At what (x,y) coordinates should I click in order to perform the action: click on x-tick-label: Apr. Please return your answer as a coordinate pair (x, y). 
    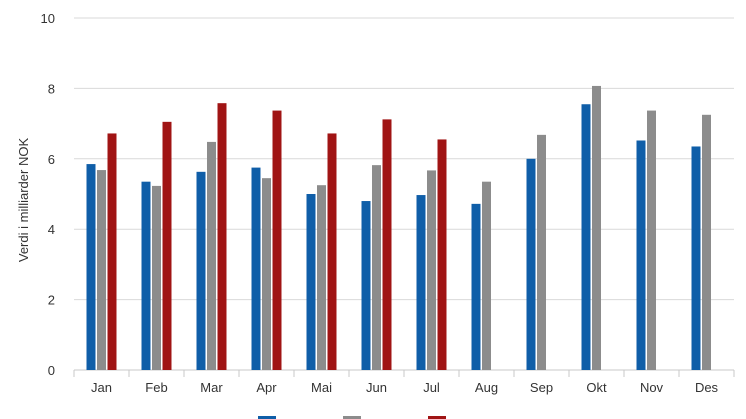
    Looking at the image, I should click on (266, 387).